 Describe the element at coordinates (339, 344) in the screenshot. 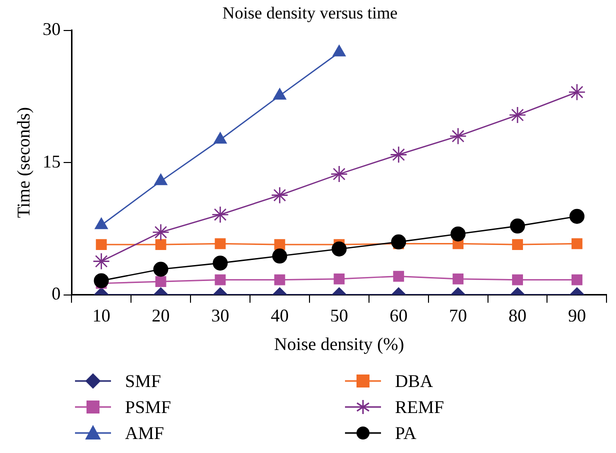

I see `x-axis-title: Noise density (%)` at that location.